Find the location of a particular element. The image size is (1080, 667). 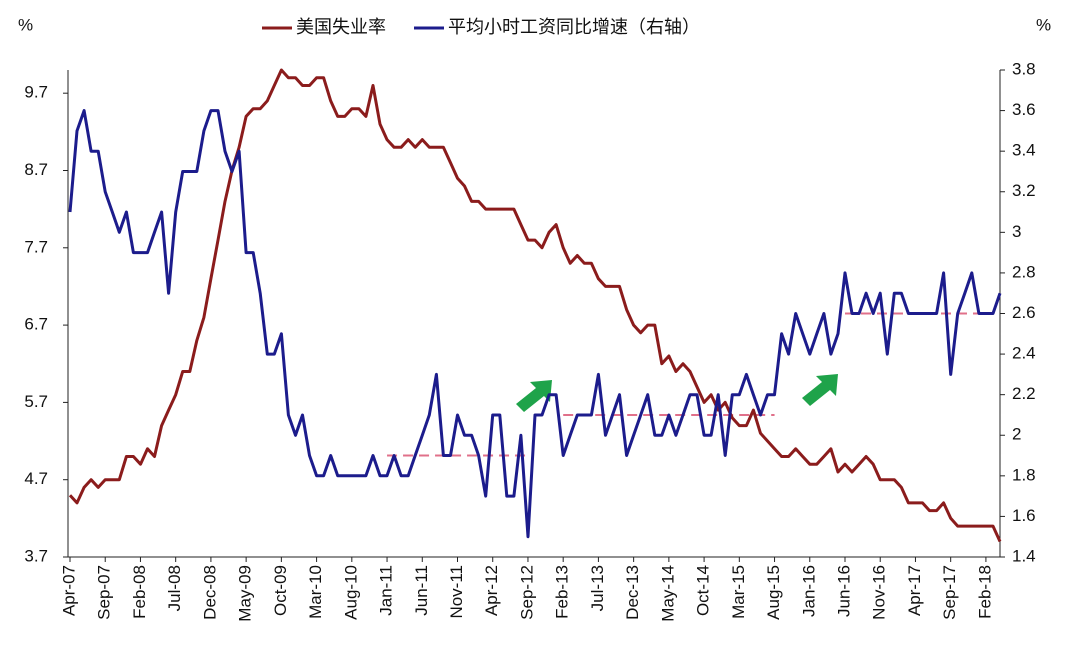

y-tick-label: 7.7 is located at coordinates (36, 246).